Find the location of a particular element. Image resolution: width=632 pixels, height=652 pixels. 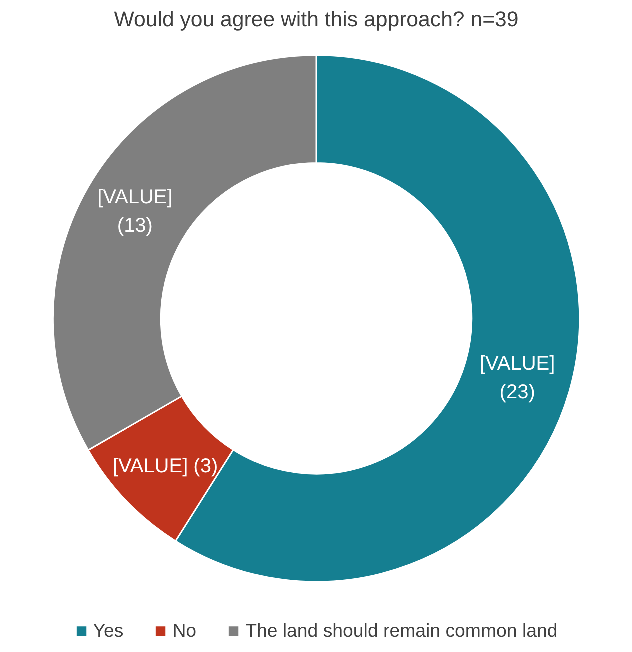

chart-title: Would you agree with this approach? n=39 is located at coordinates (316, 20).